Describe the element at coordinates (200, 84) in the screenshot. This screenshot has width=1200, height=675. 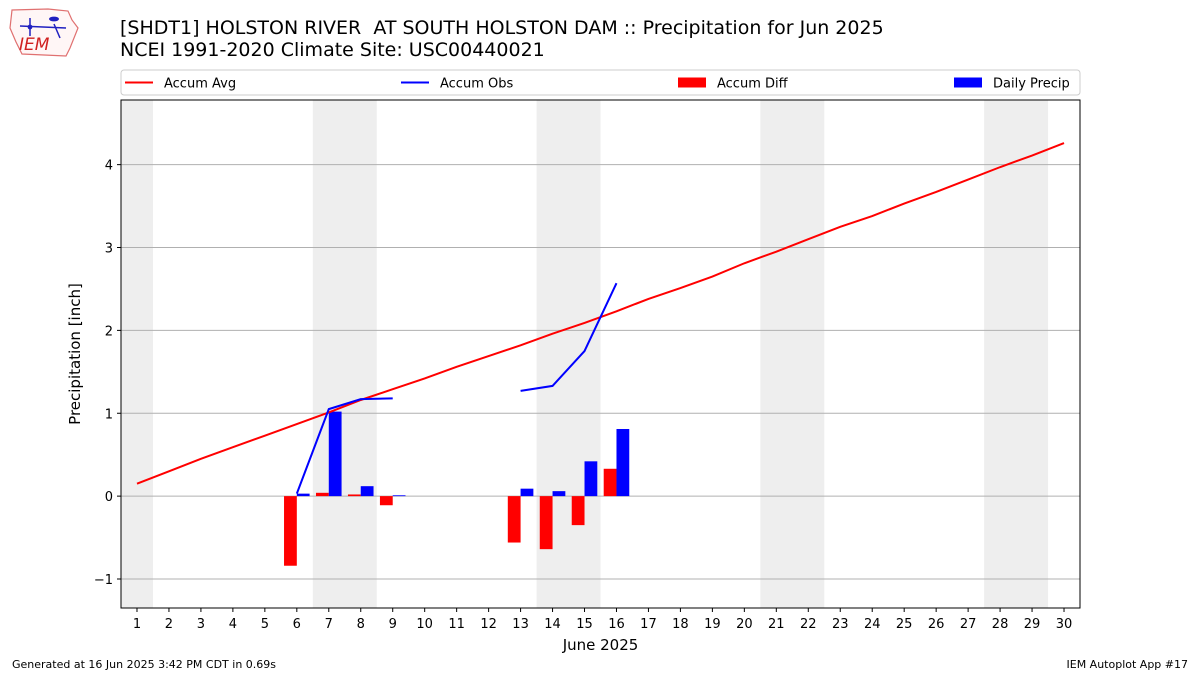
I see `legend-label: Accum Avg` at that location.